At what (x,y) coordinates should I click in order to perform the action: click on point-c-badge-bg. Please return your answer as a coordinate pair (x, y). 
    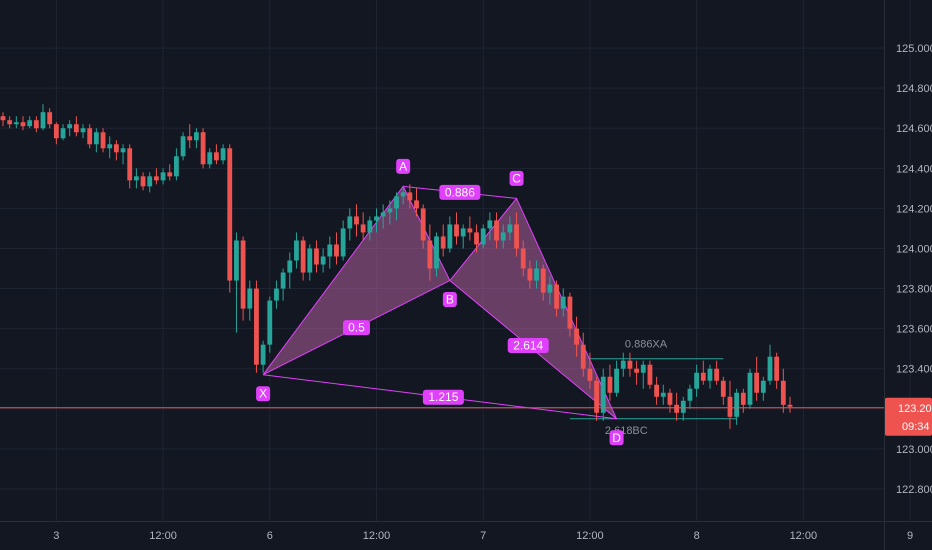
    Looking at the image, I should click on (516, 178).